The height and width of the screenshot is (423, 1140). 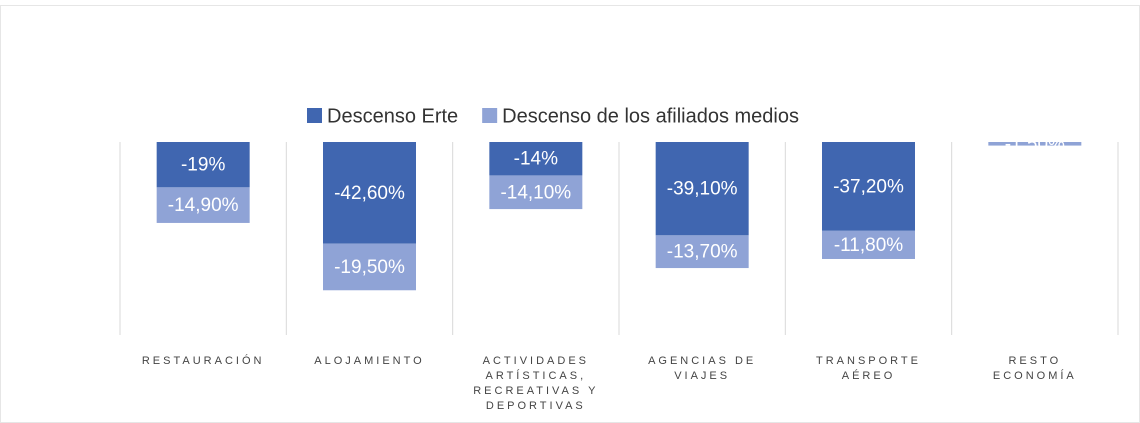 I want to click on legend-label: Descenso Erte, so click(x=392, y=116).